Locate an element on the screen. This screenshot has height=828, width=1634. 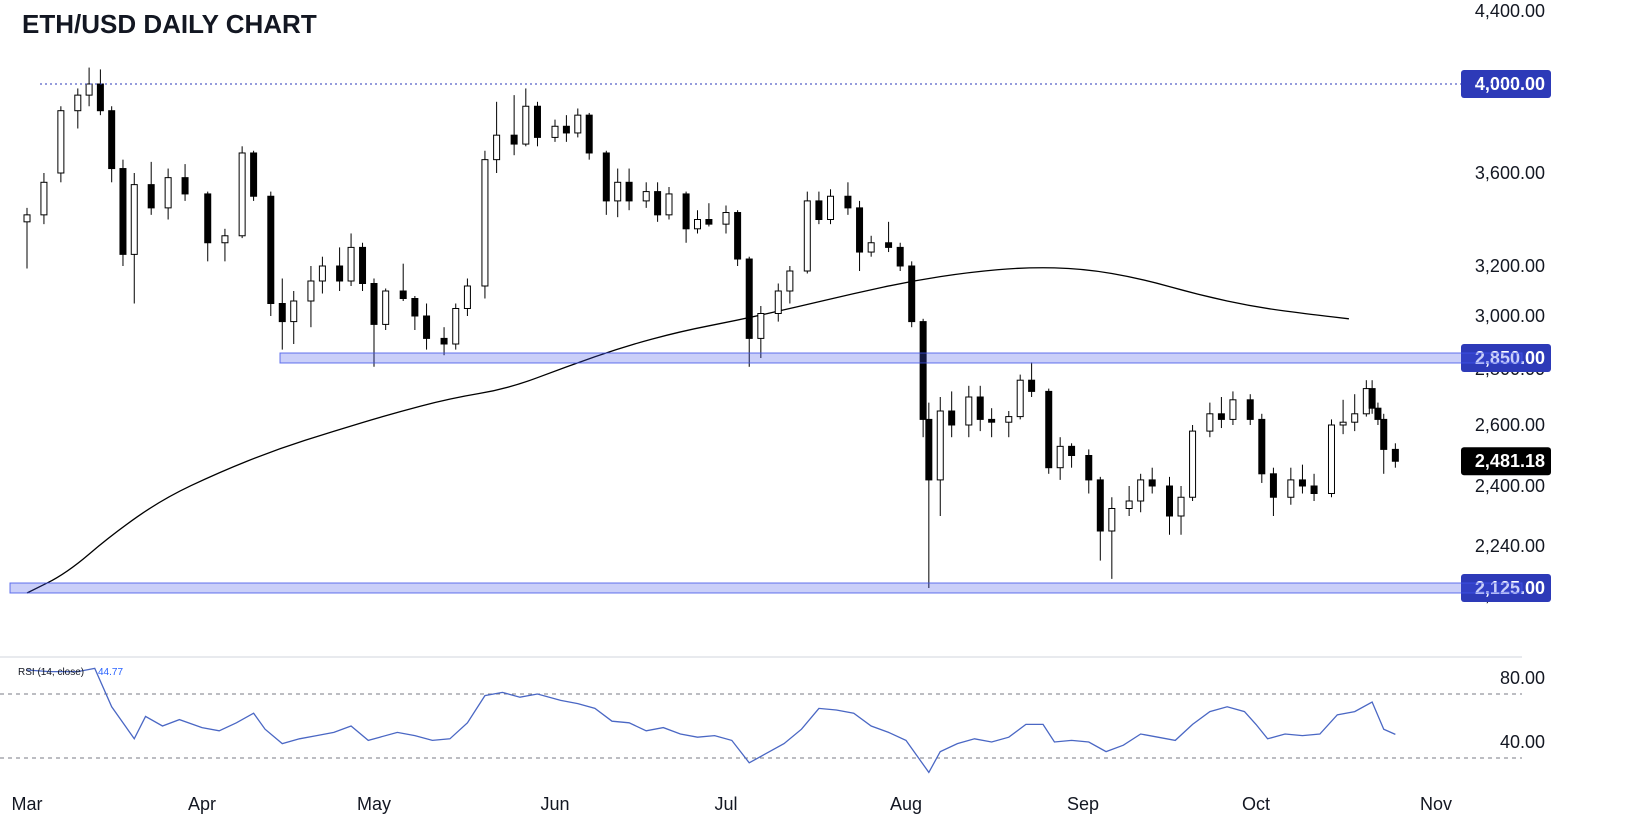
price-tick-label: 3,600.00 is located at coordinates (1510, 173).